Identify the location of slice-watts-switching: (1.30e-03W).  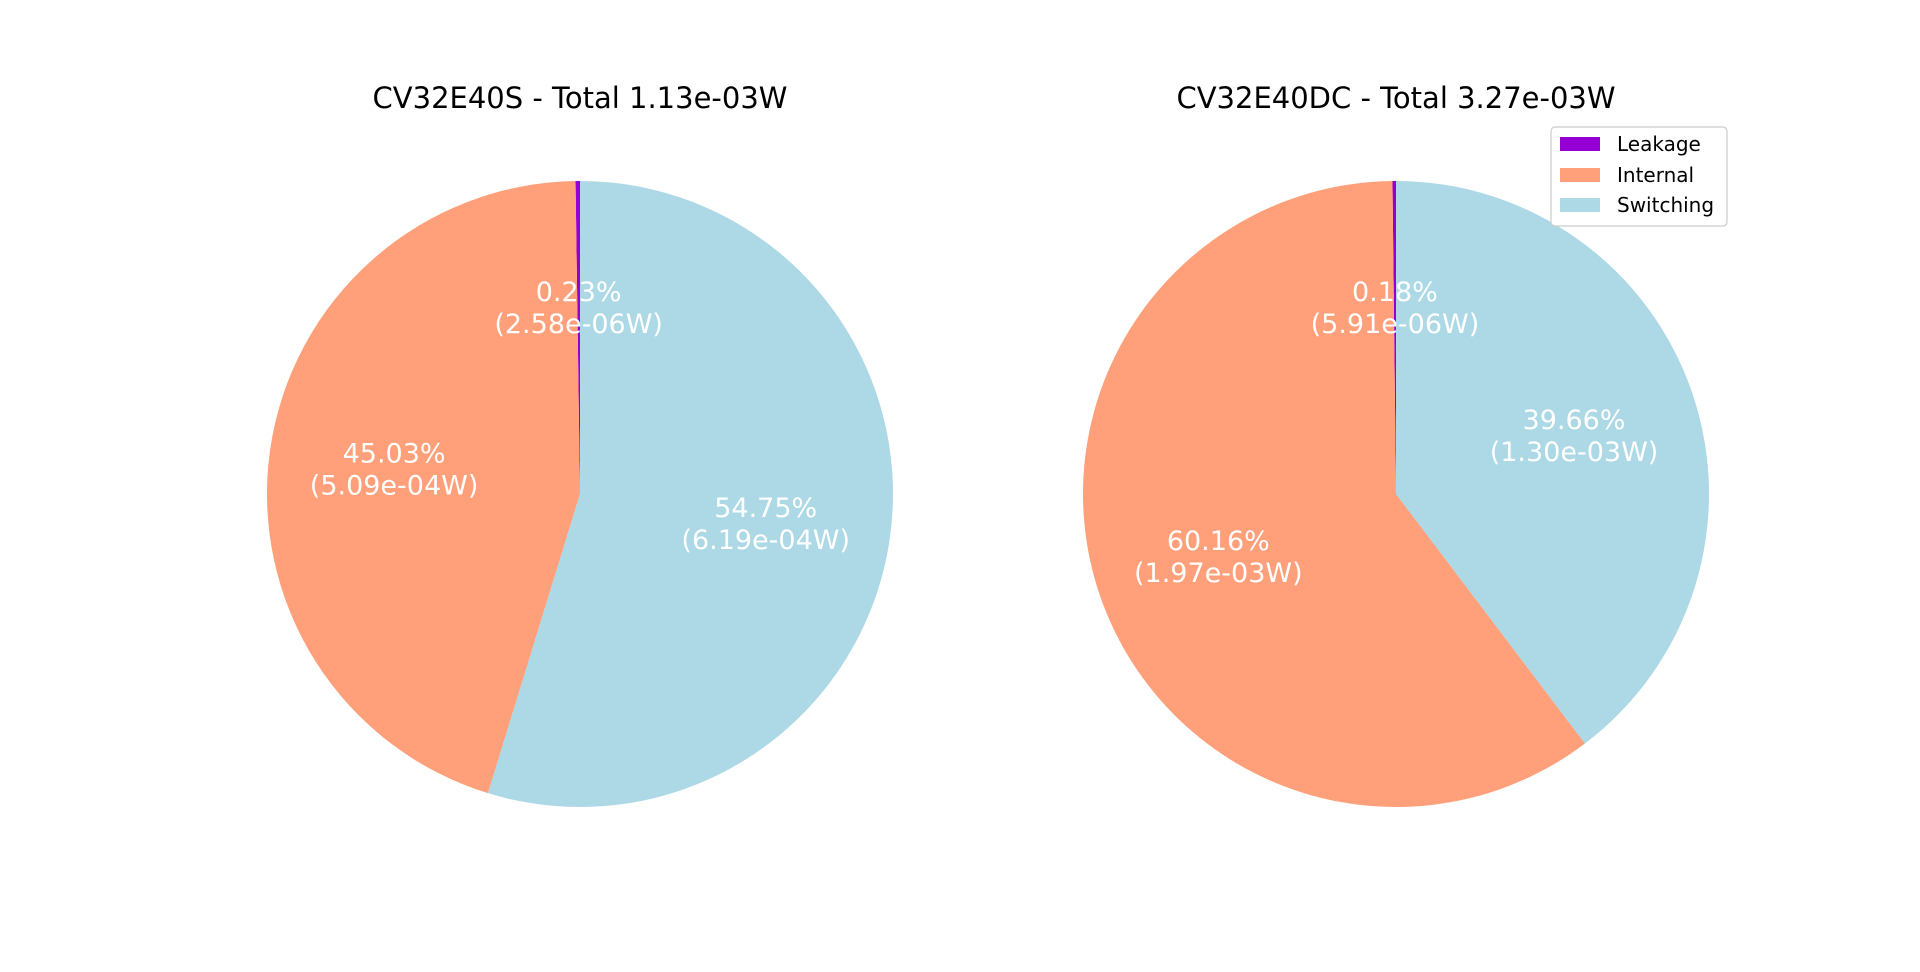
(1574, 452).